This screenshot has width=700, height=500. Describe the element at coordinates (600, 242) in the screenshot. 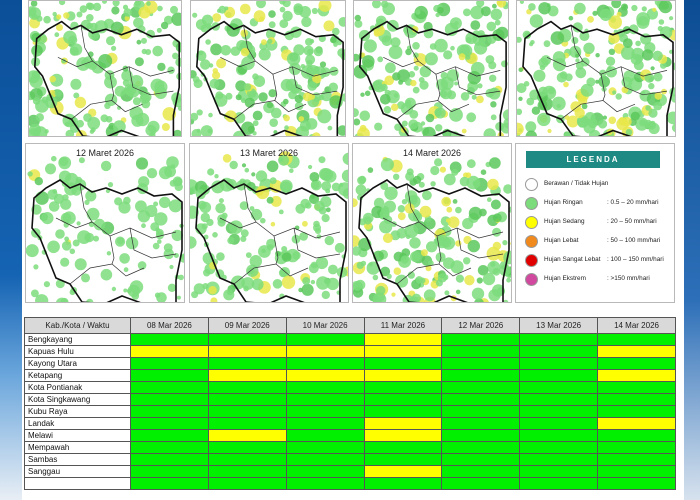

I see `legend-item: Hujan Lebat : 50 – 100 mm/hari` at that location.